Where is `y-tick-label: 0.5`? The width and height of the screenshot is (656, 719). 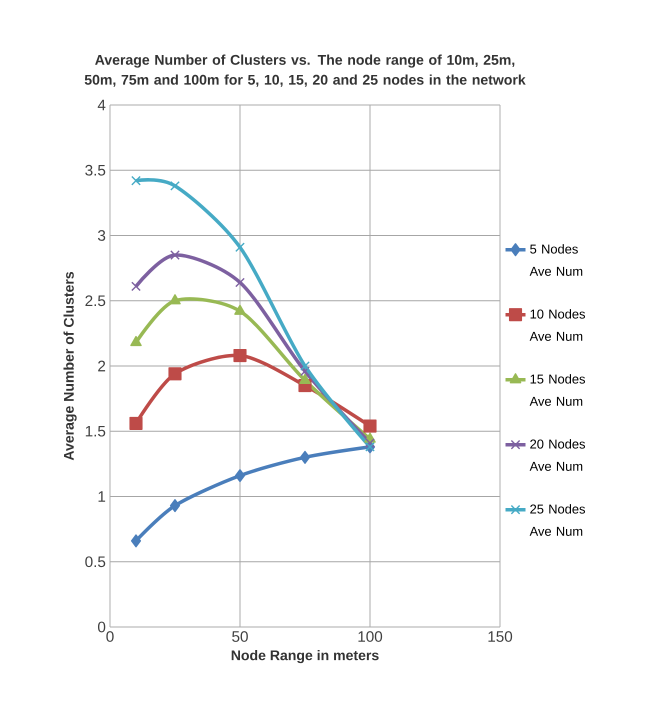
y-tick-label: 0.5 is located at coordinates (95, 562).